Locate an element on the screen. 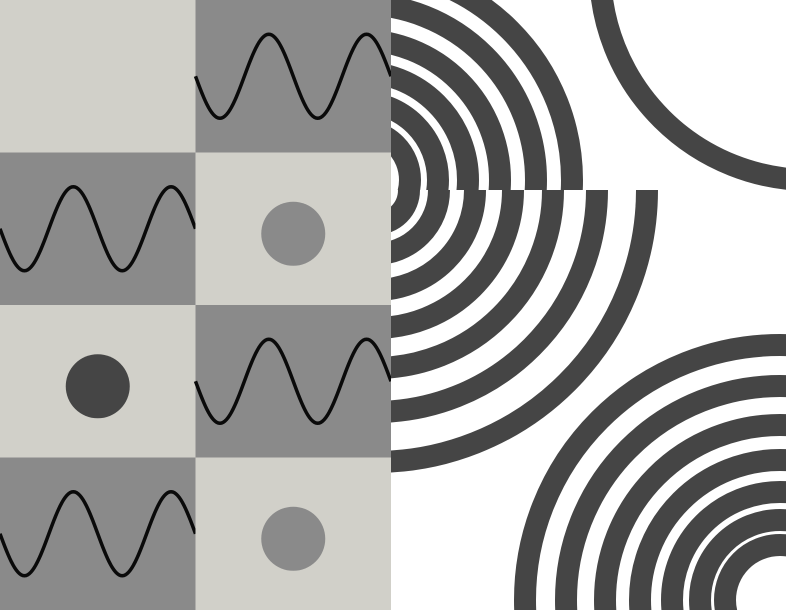  ring-group-left-upper is located at coordinates (487, 95).